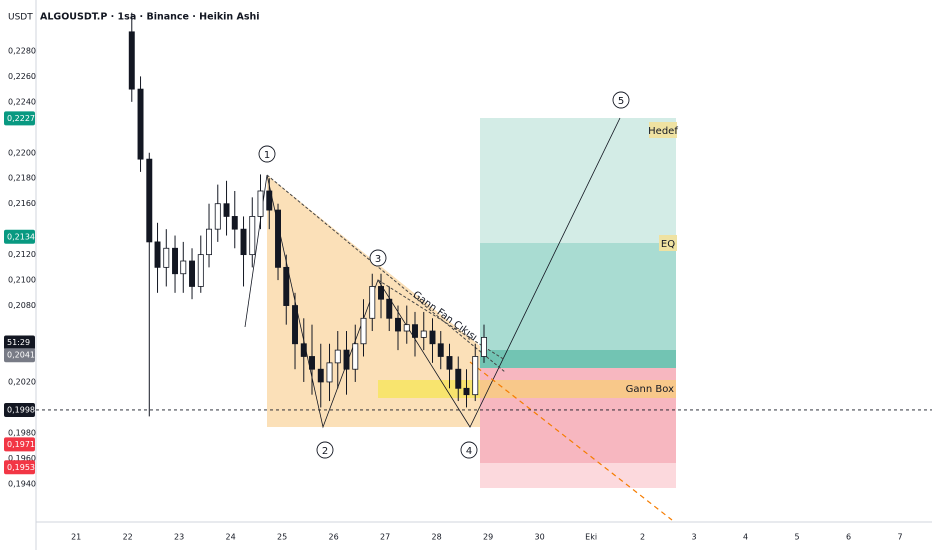 This screenshot has height=550, width=932. Describe the element at coordinates (488, 537) in the screenshot. I see `x-tick-label: 29` at that location.